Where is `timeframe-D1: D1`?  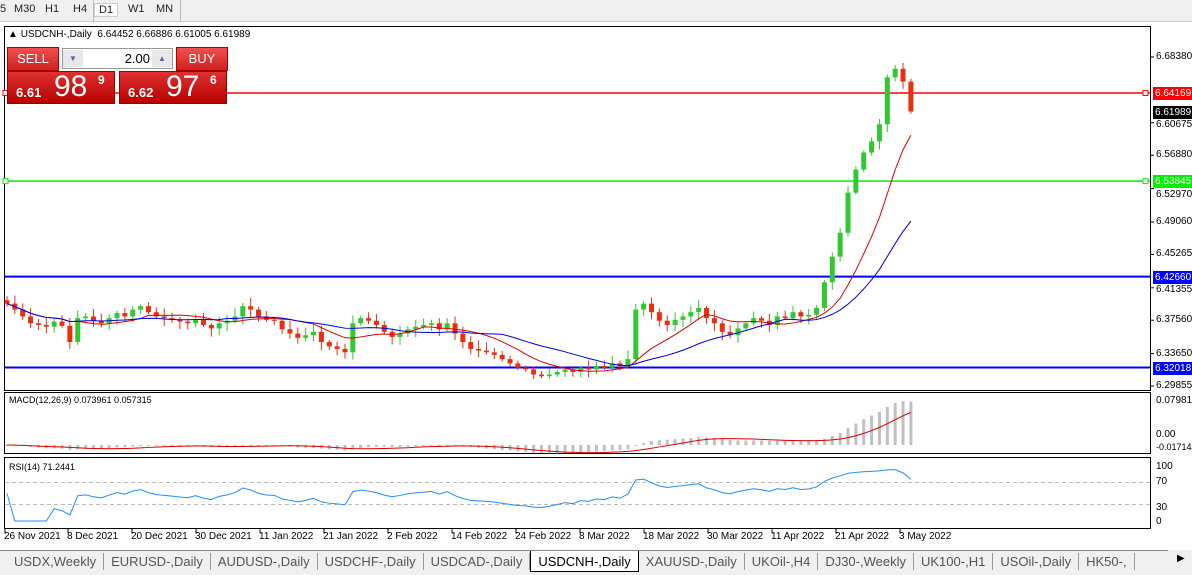
timeframe-D1: D1 is located at coordinates (106, 10).